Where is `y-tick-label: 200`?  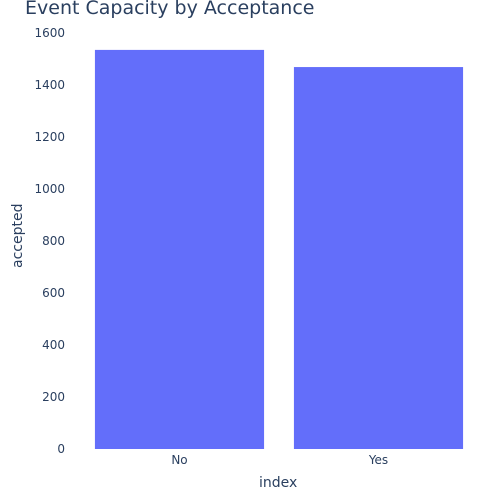 y-tick-label: 200 is located at coordinates (53, 397).